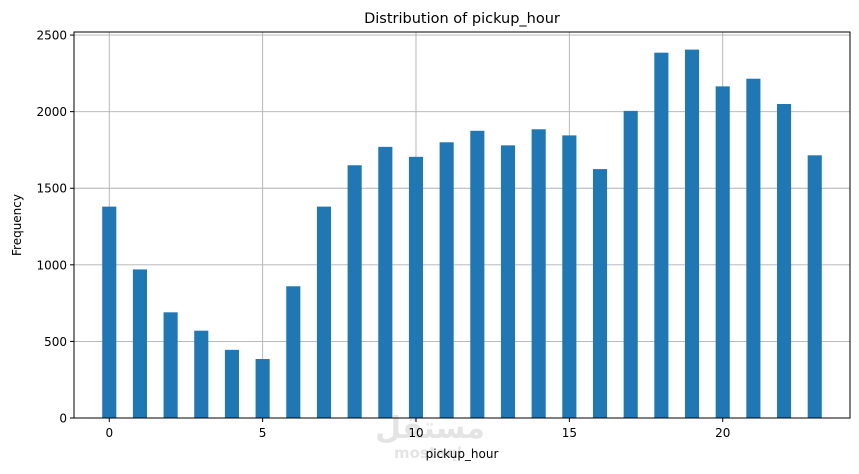 Image resolution: width=859 pixels, height=474 pixels. I want to click on x-tick-label: 0, so click(109, 433).